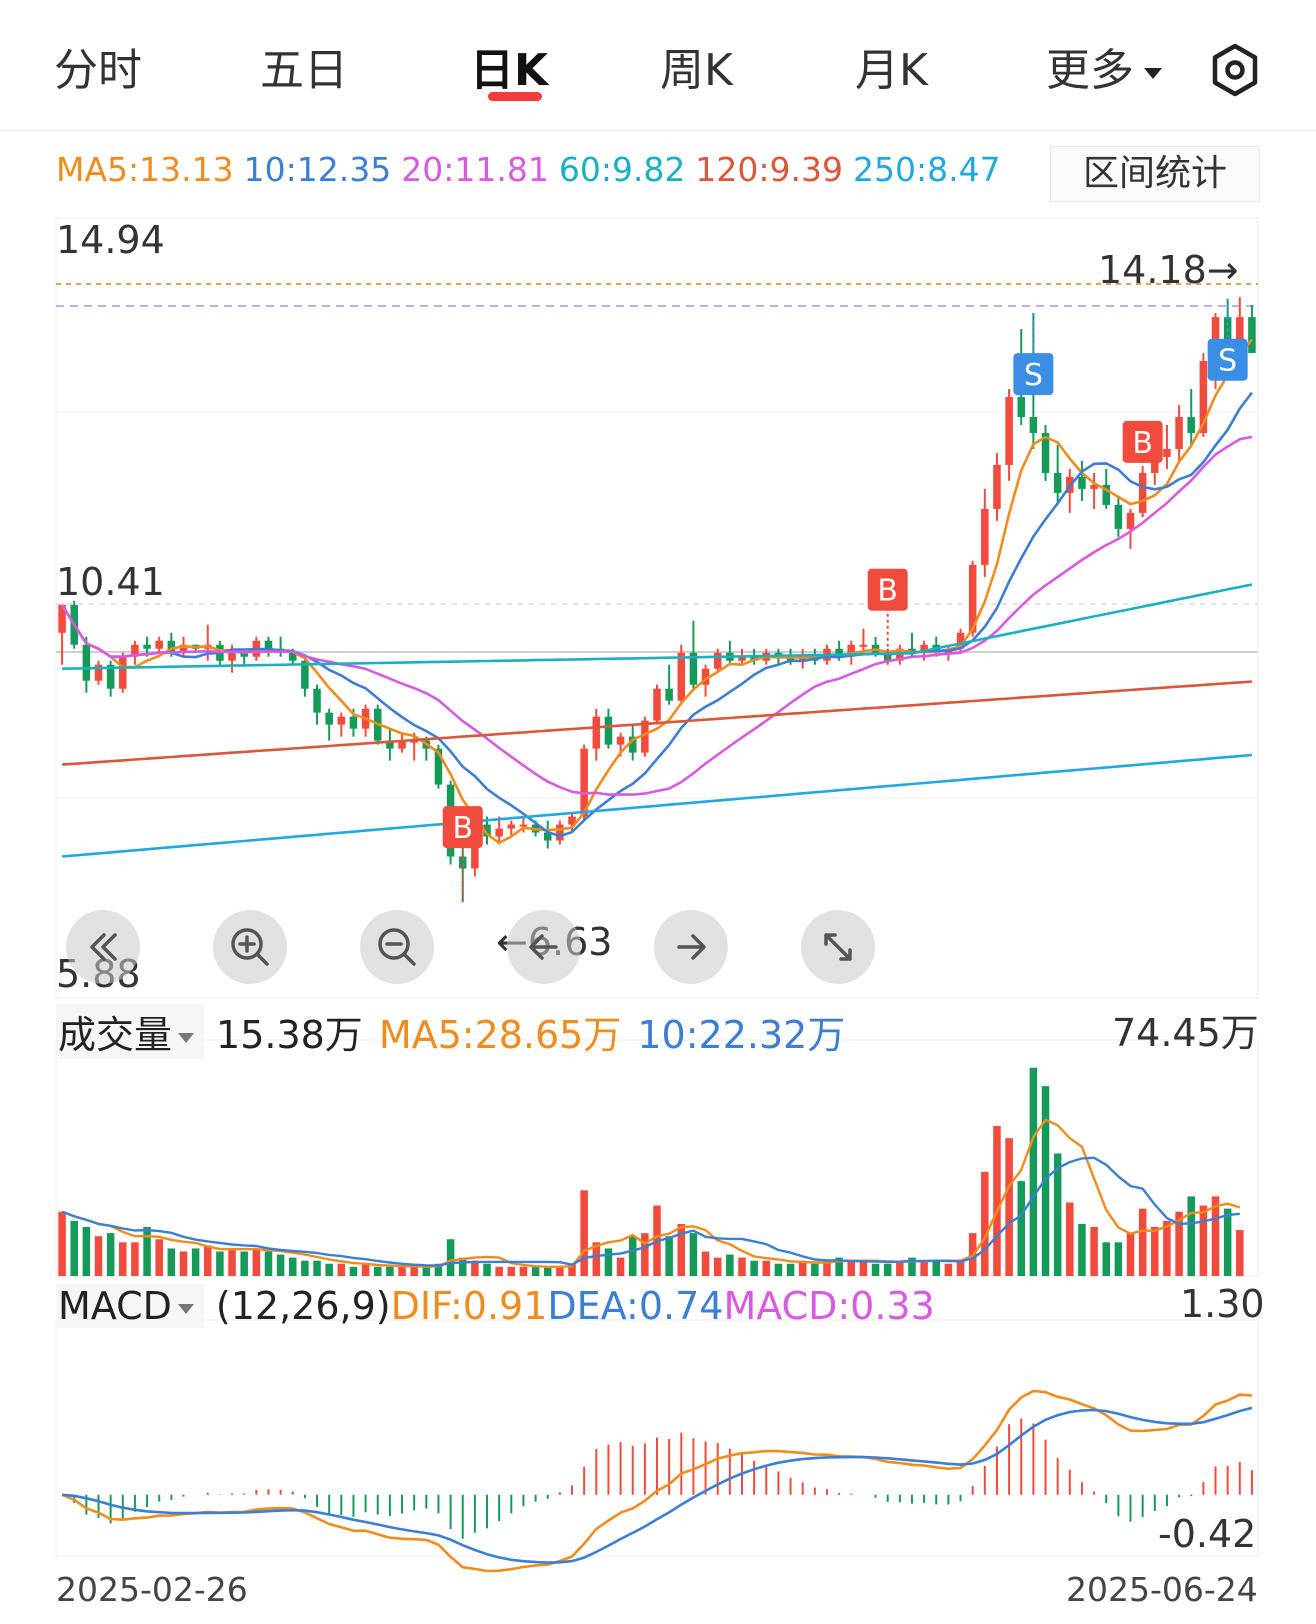  I want to click on arrow-right-icon, so click(691, 947).